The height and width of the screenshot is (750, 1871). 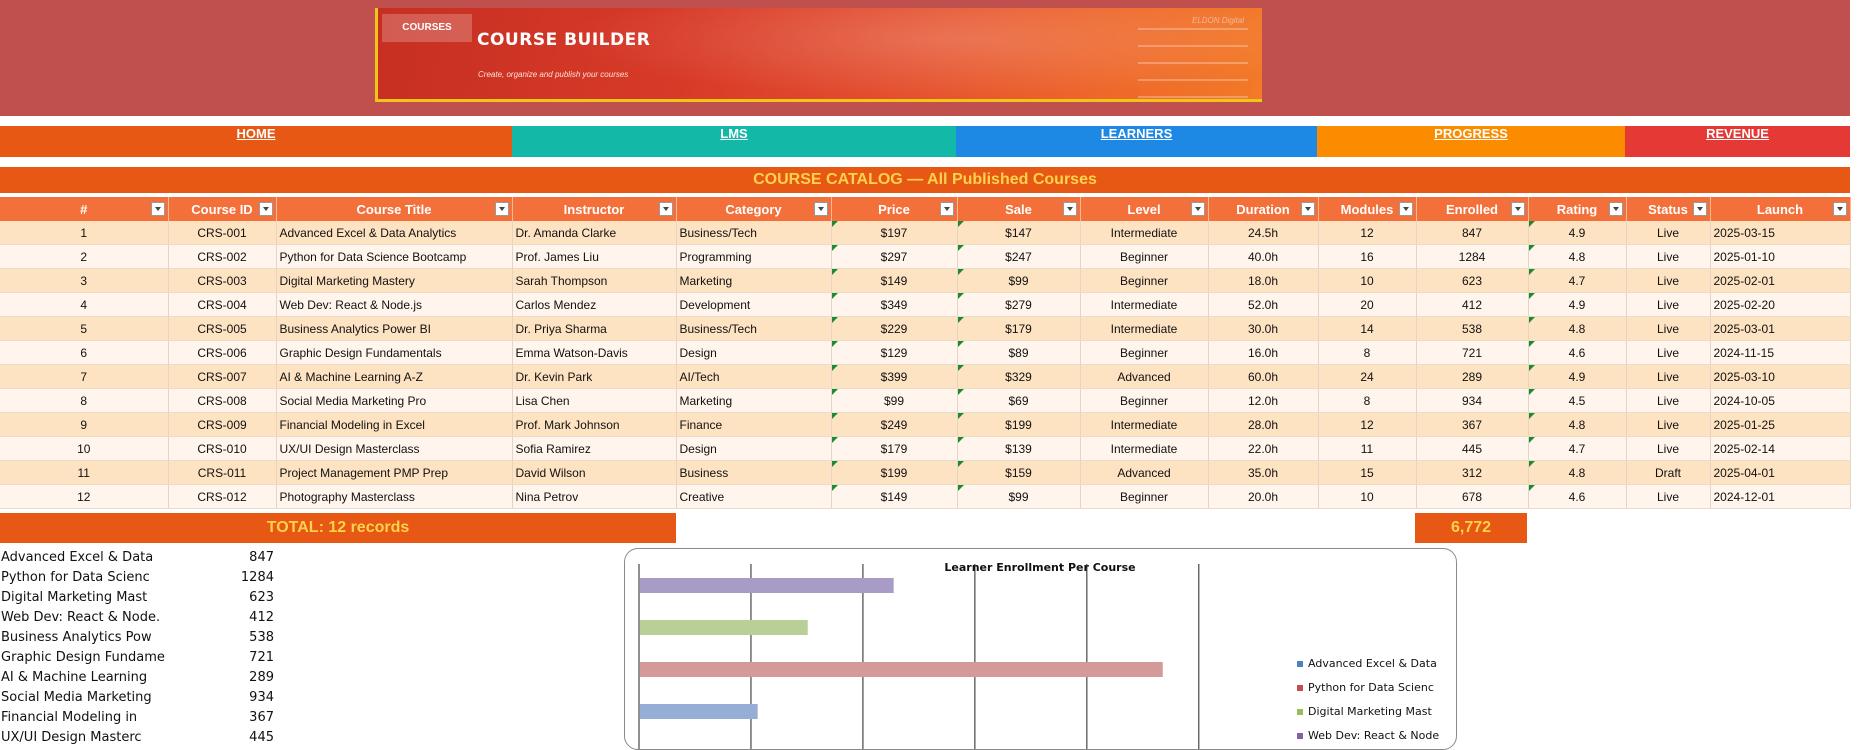 I want to click on table-cell: CRS-008, so click(x=222, y=400).